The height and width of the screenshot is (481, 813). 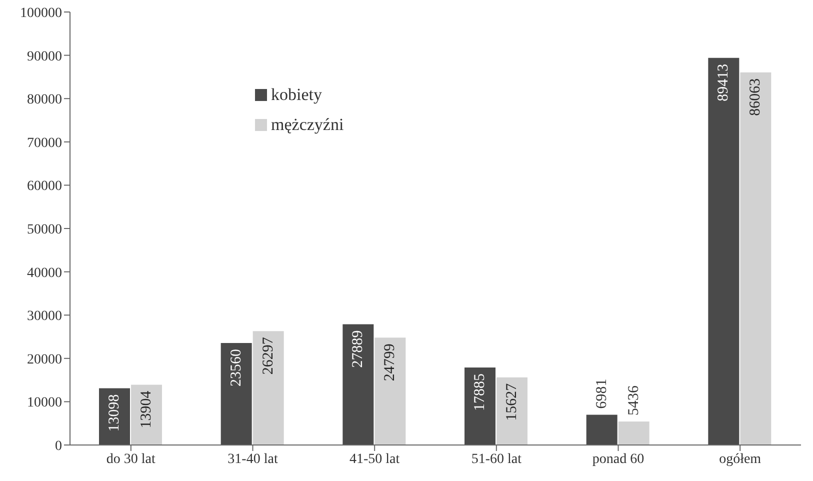 What do you see at coordinates (146, 409) in the screenshot?
I see `data-label: 13904` at bounding box center [146, 409].